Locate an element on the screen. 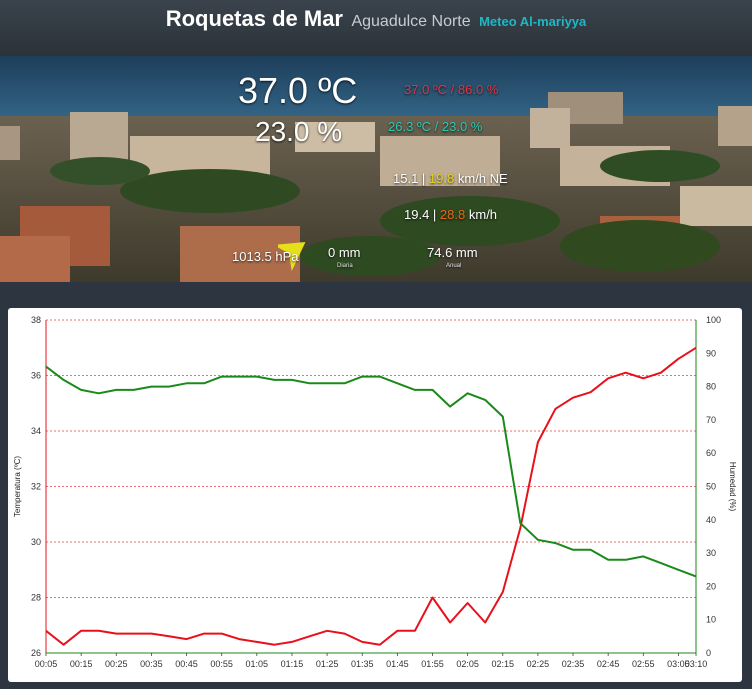  page-subtitle: Aguadulce Norte is located at coordinates (411, 21).